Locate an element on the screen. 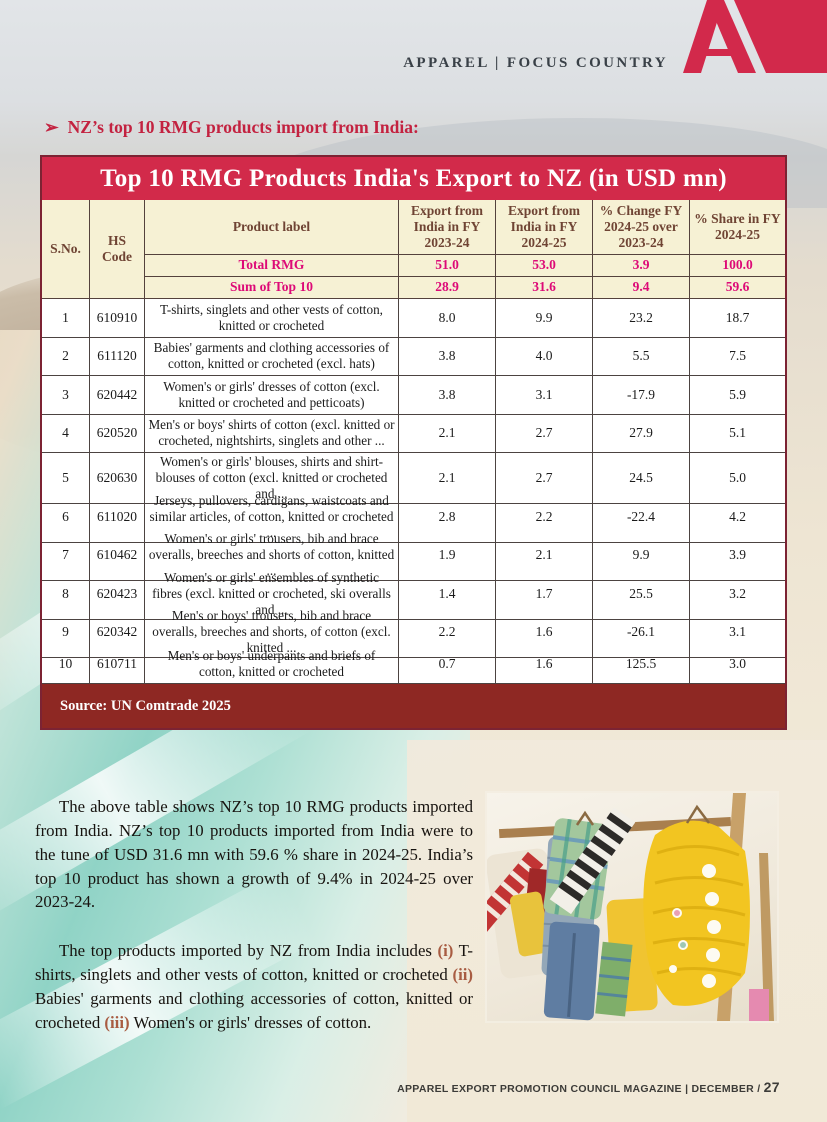 The image size is (827, 1122). hs-code-cell: 620442 is located at coordinates (117, 395).